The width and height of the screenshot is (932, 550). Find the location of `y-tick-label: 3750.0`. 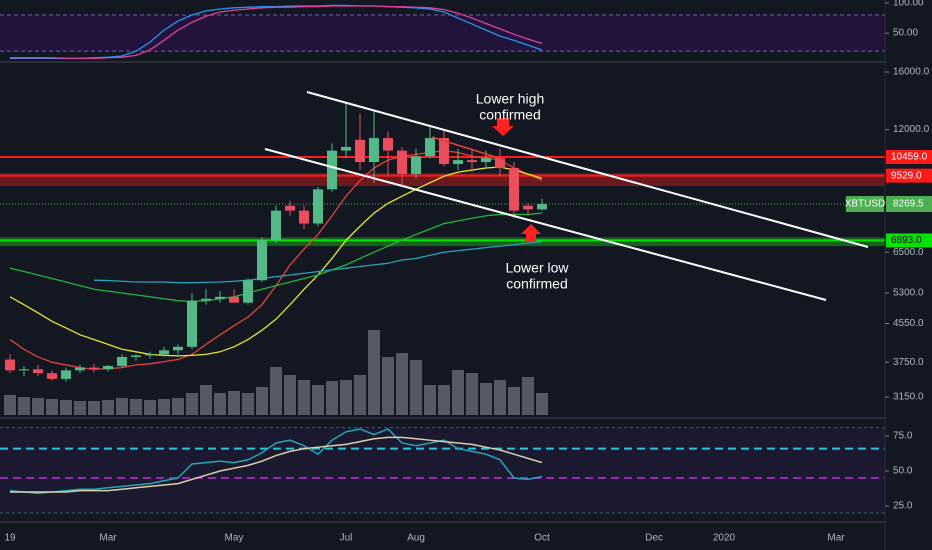

y-tick-label: 3750.0 is located at coordinates (908, 362).